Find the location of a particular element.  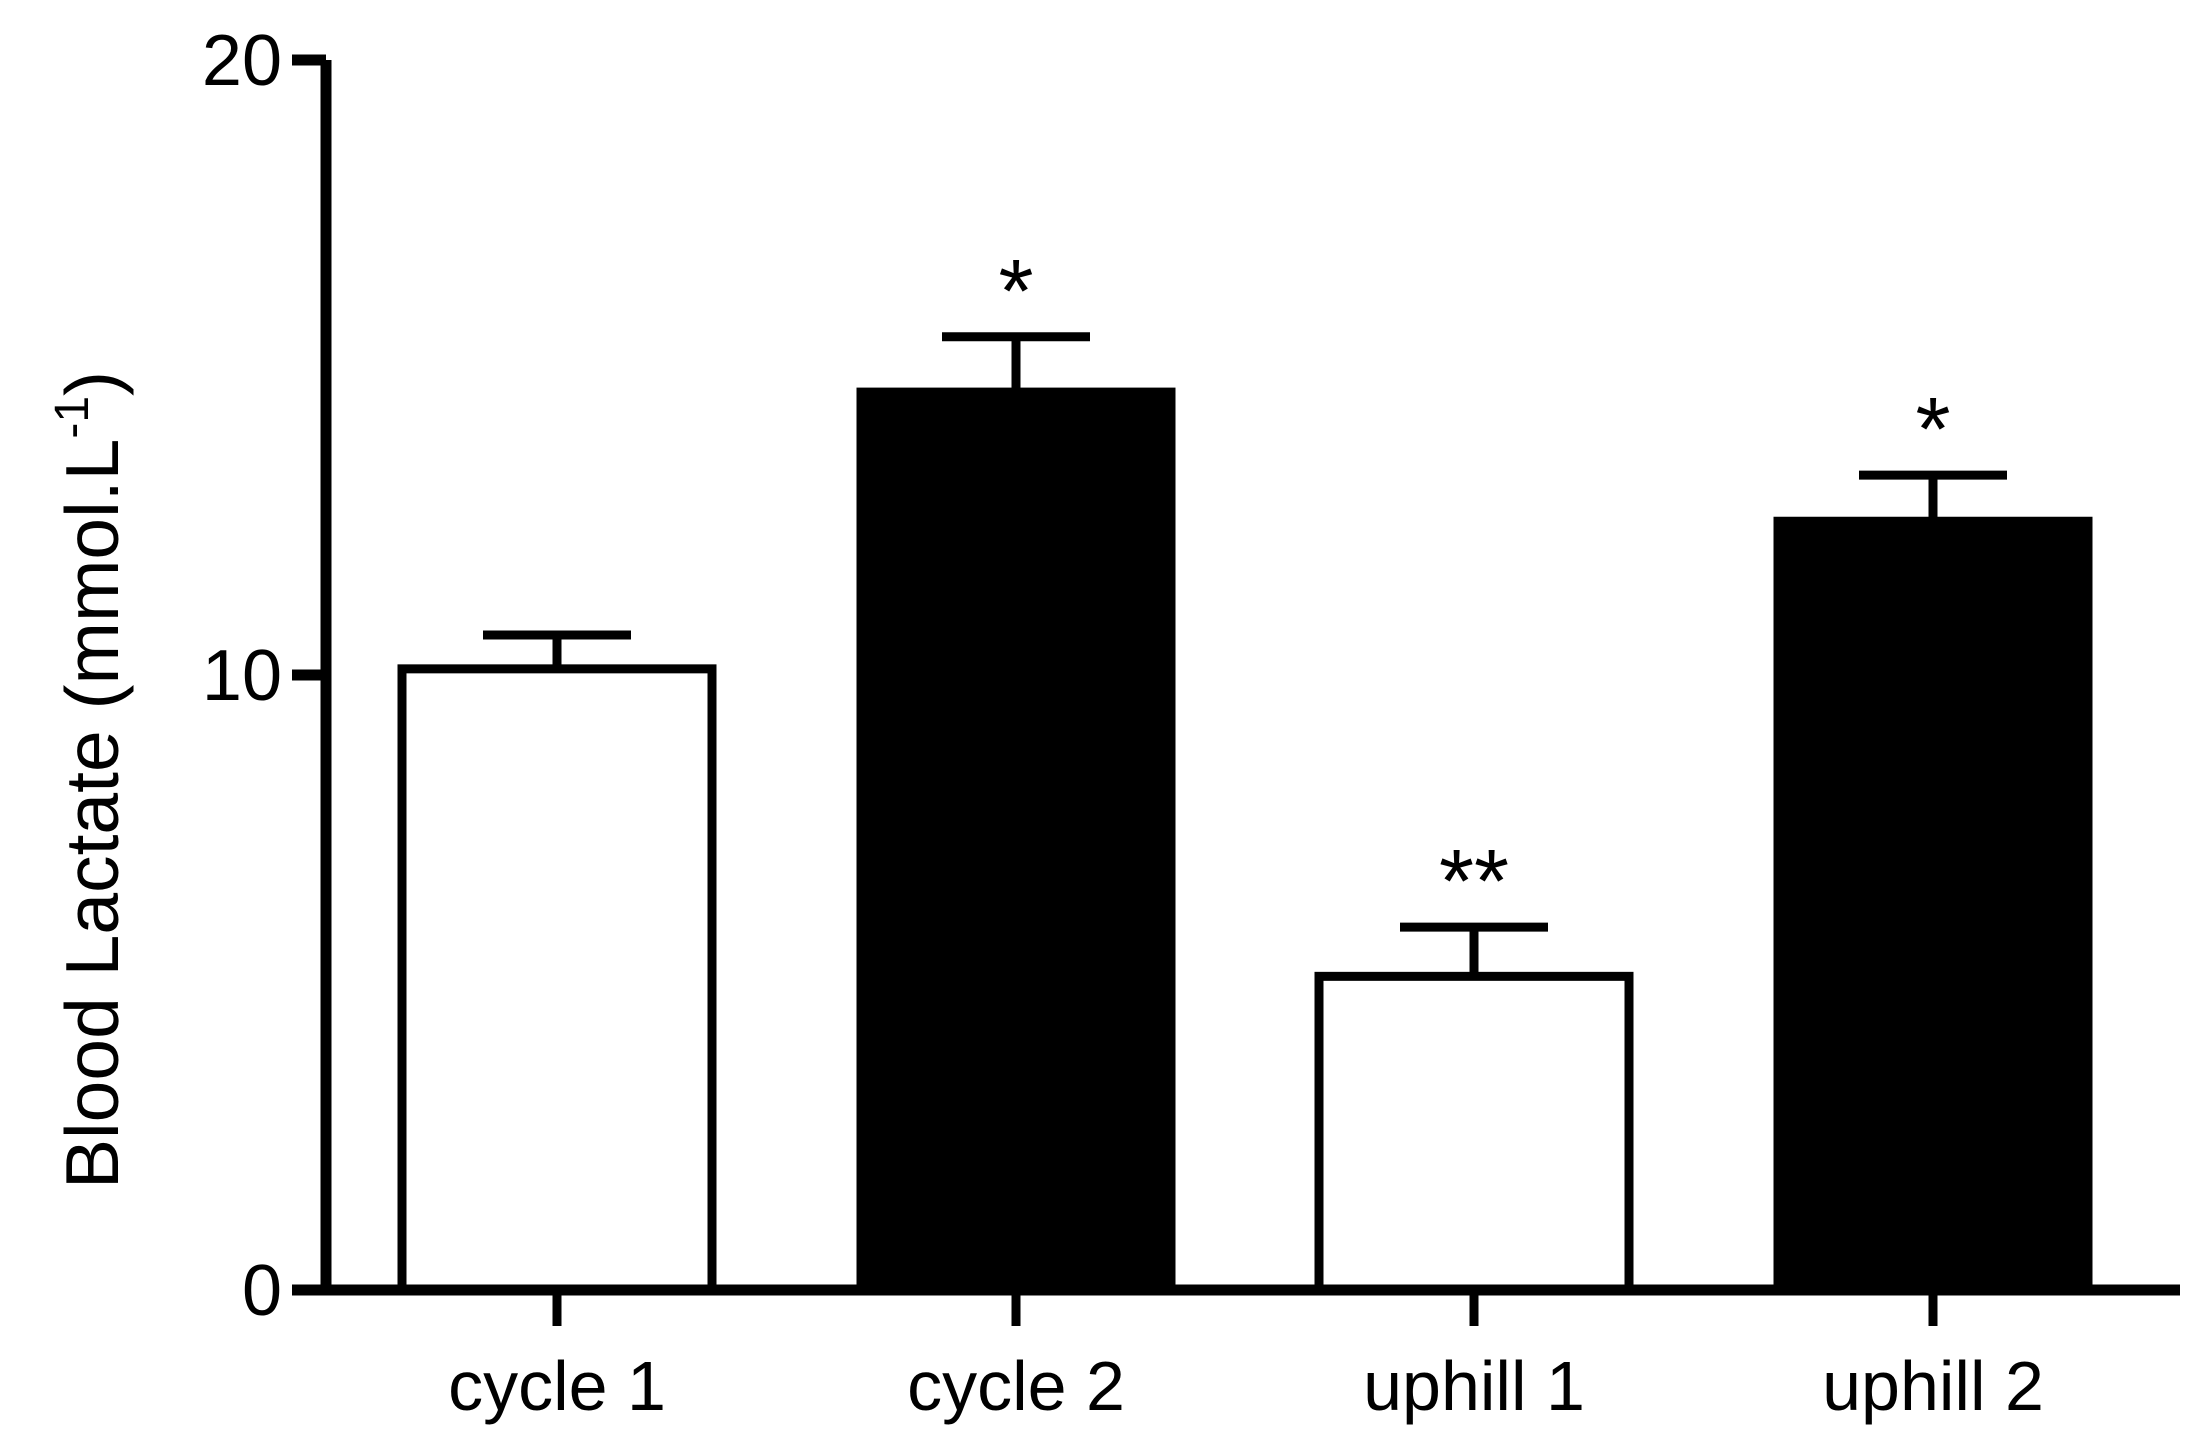

x-tick-label: cycle 1 is located at coordinates (557, 1386).